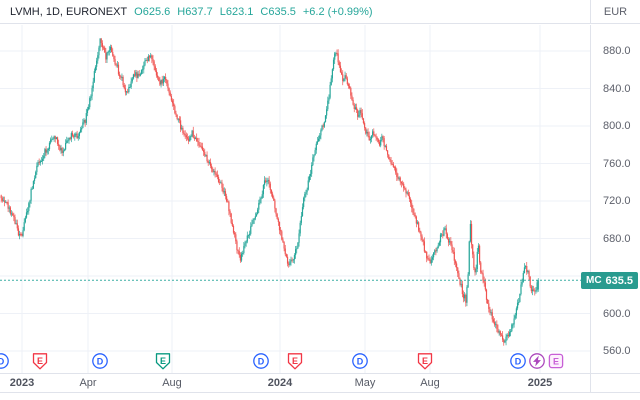 The height and width of the screenshot is (400, 640). Describe the element at coordinates (537, 361) in the screenshot. I see `upcoming-event-marker-icon` at that location.